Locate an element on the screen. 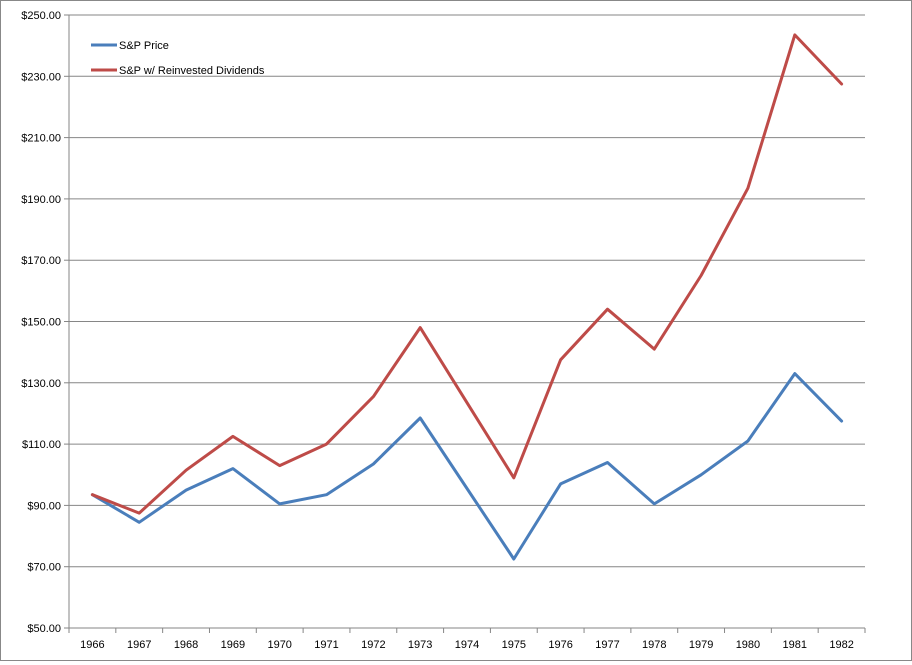 Image resolution: width=912 pixels, height=665 pixels. legend-label: S&P Price is located at coordinates (144, 46).